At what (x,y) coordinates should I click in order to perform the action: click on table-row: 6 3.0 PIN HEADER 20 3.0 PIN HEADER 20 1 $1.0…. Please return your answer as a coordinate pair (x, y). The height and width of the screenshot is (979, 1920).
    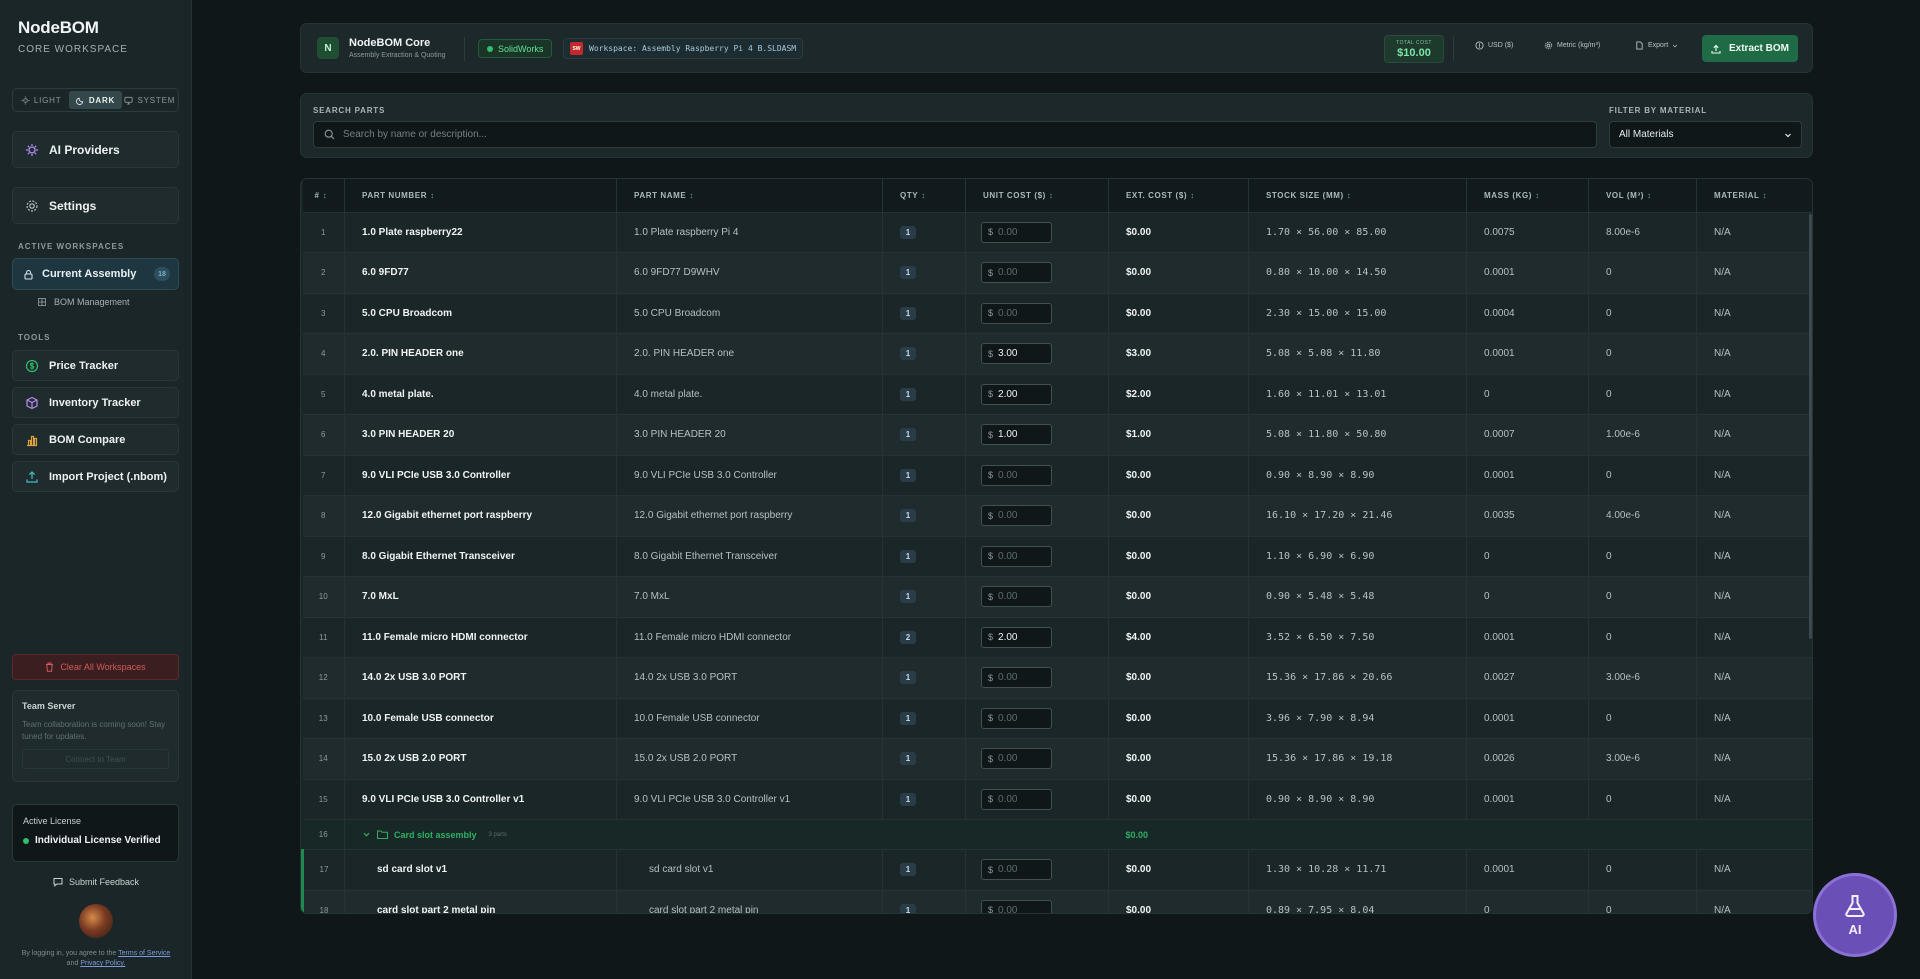
    Looking at the image, I should click on (1057, 435).